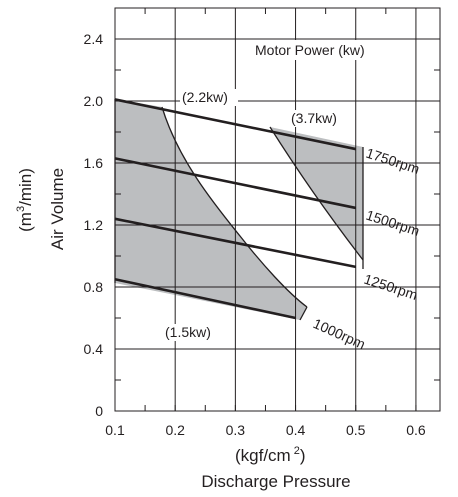 The width and height of the screenshot is (458, 497). I want to click on y-axis-title: Air Volume, so click(57, 209).